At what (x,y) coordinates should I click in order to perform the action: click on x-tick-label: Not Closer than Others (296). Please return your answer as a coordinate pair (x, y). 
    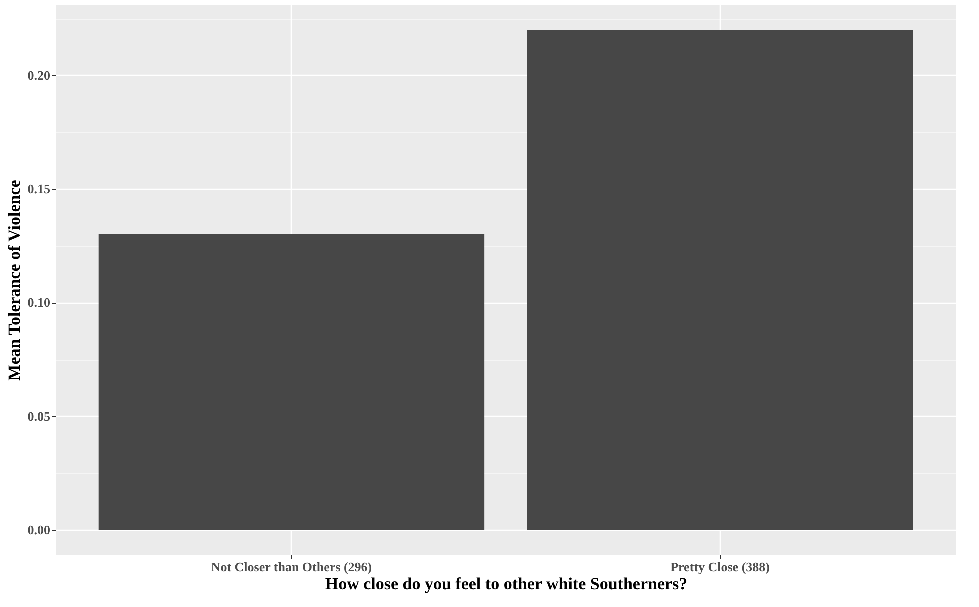
    Looking at the image, I should click on (291, 567).